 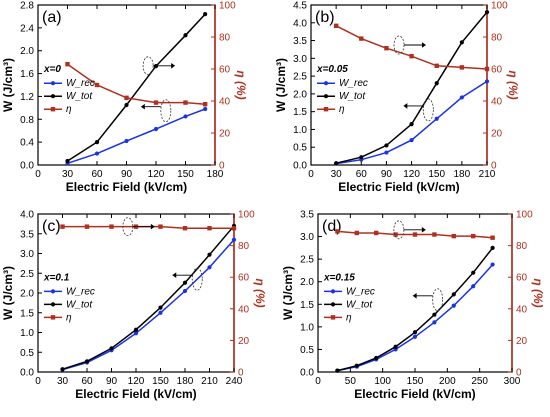 What do you see at coordinates (497, 70) in the screenshot?
I see `y-right-tick-label: 60` at bounding box center [497, 70].